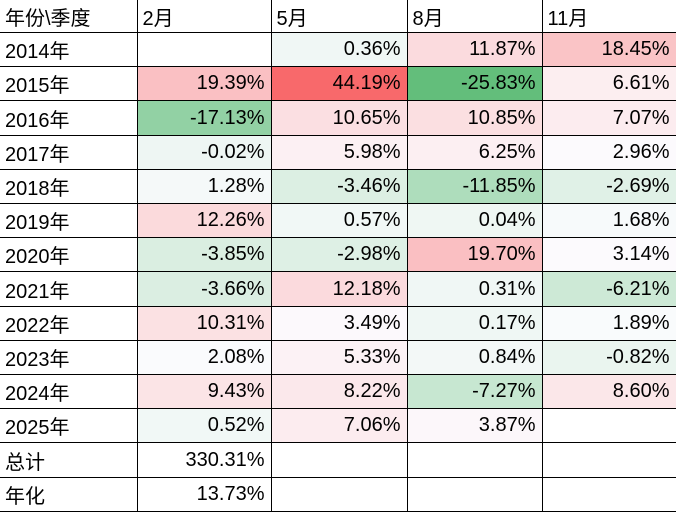 The image size is (676, 512). I want to click on value-cell: -11.85%, so click(474, 186).